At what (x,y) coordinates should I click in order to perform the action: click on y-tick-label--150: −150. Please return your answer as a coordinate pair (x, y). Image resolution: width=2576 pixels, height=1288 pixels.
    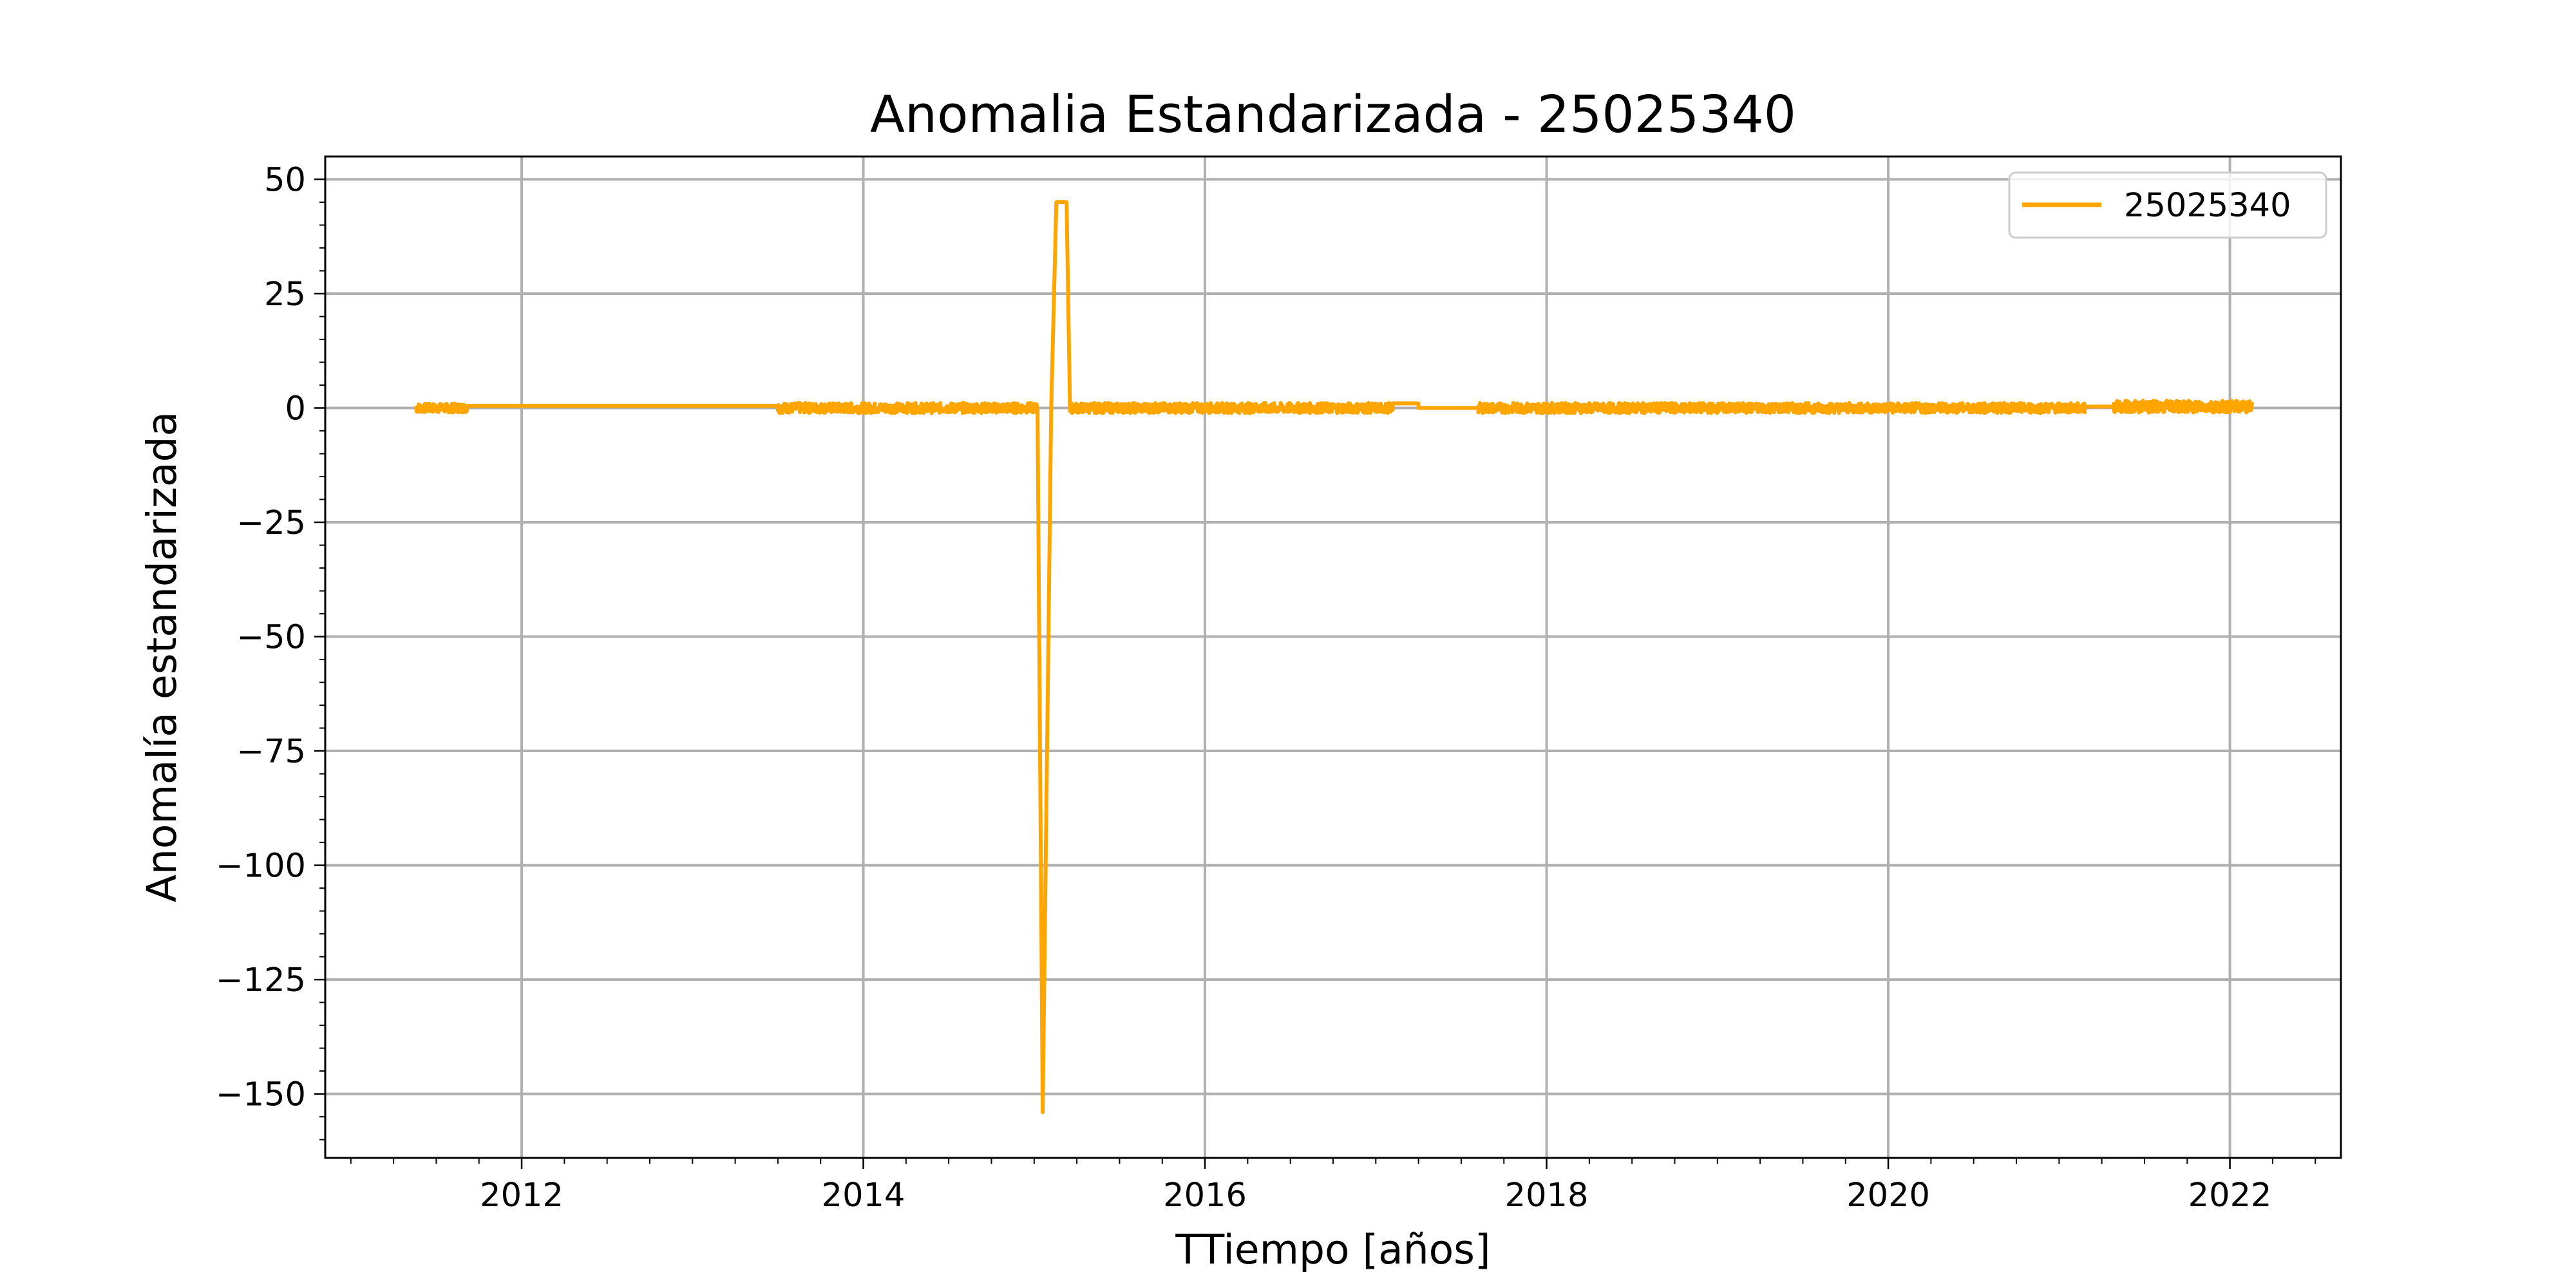
    Looking at the image, I should click on (261, 1095).